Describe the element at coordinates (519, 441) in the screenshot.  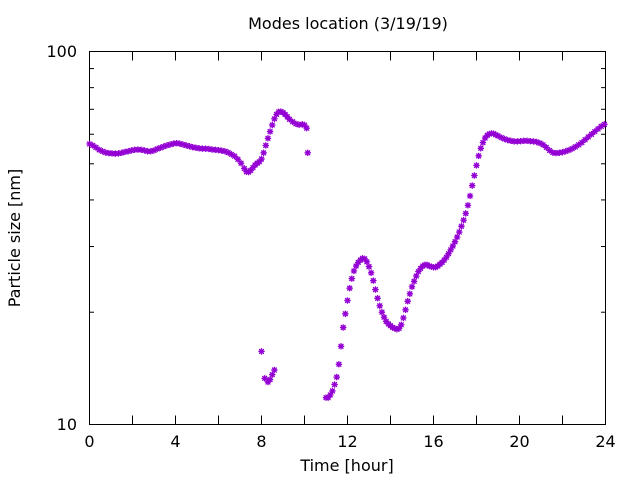
I see `x-tick-label: 20` at that location.